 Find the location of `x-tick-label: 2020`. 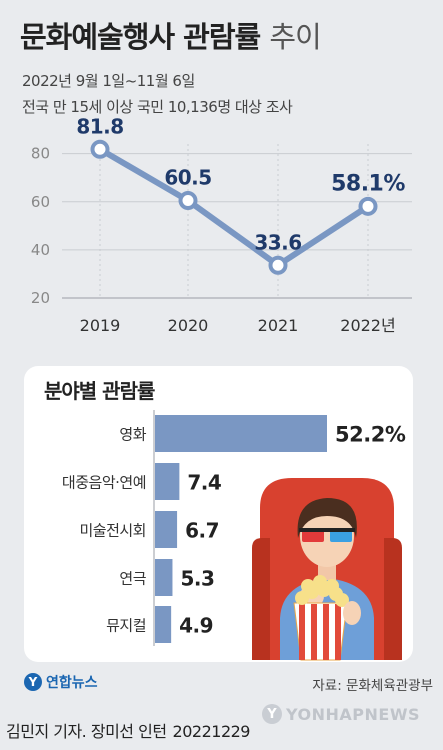

x-tick-label: 2020 is located at coordinates (188, 325).